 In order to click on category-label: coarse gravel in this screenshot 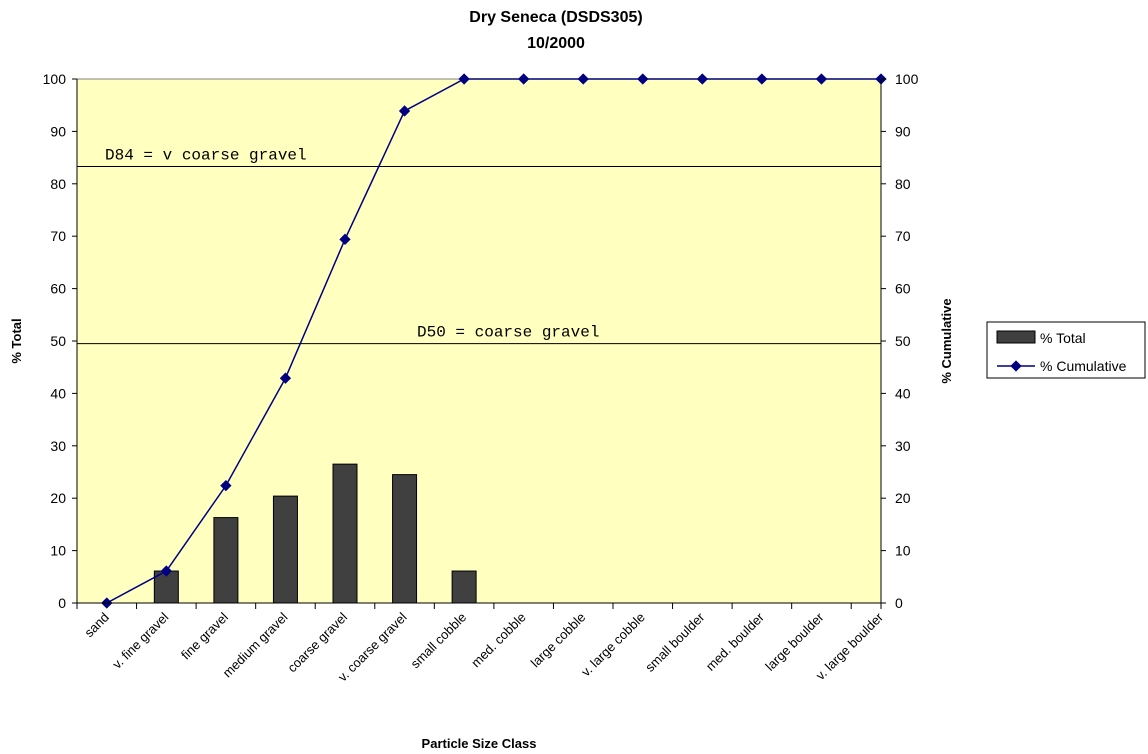, I will do `click(317, 642)`.